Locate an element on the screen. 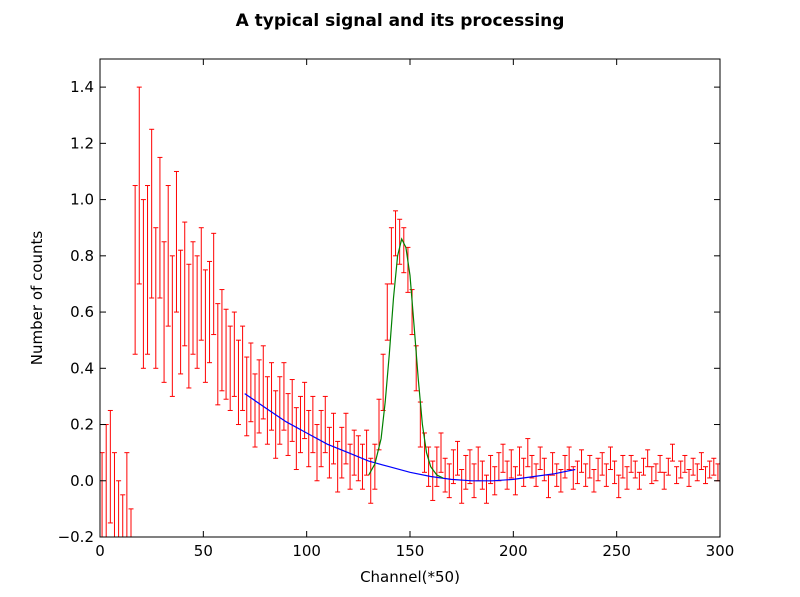 This screenshot has width=800, height=597. y-tick-label: 0.2 is located at coordinates (82, 425).